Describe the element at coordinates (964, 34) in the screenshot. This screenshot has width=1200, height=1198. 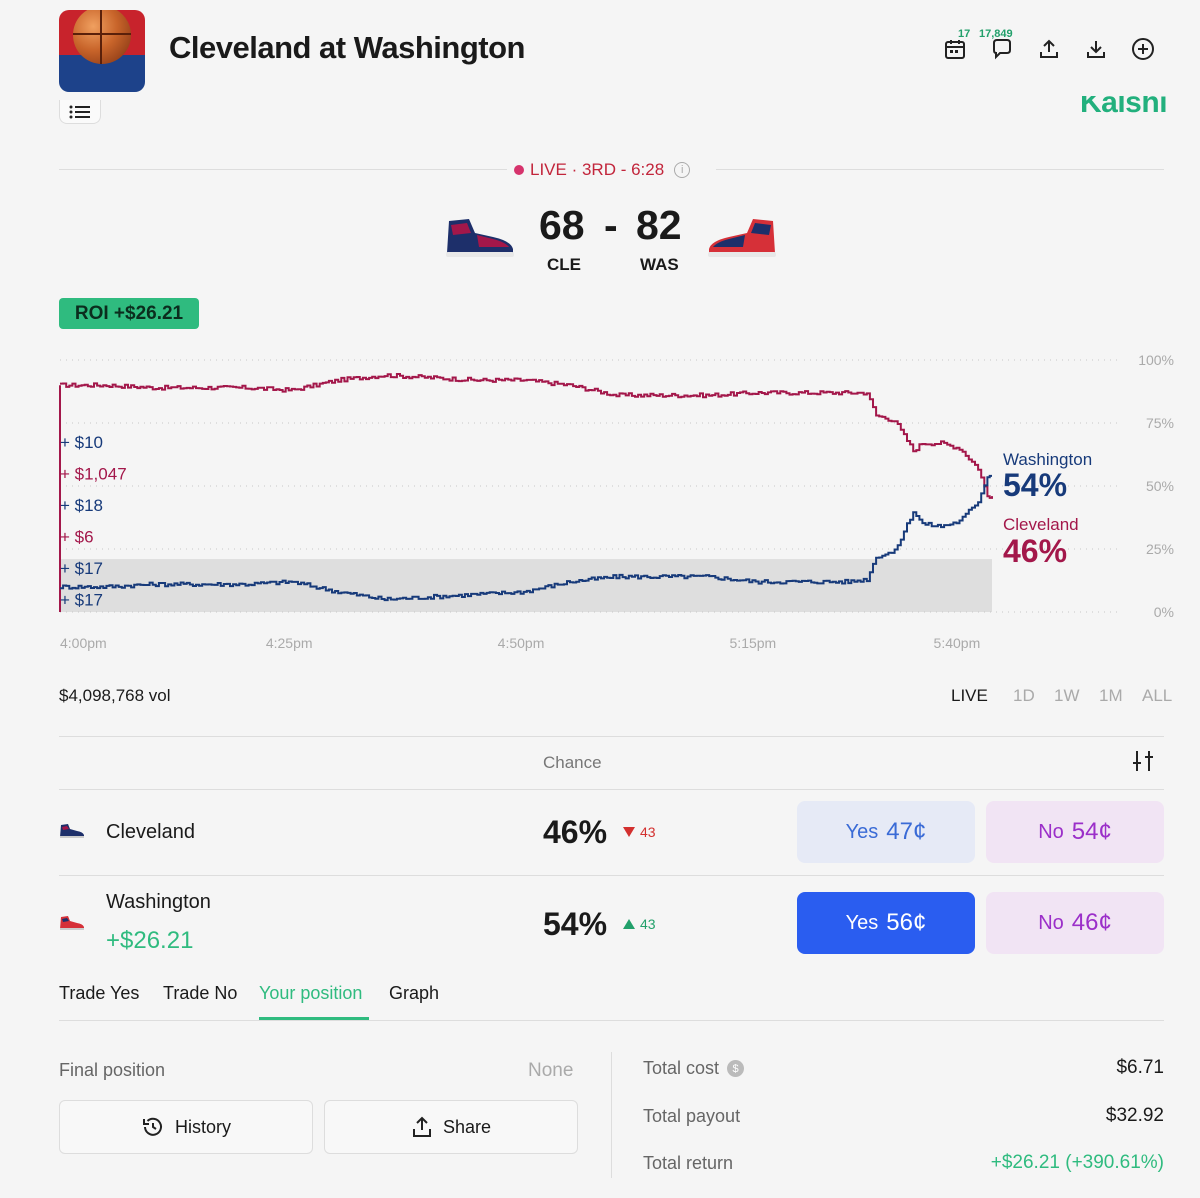
I see `calendar-badge: 17` at that location.